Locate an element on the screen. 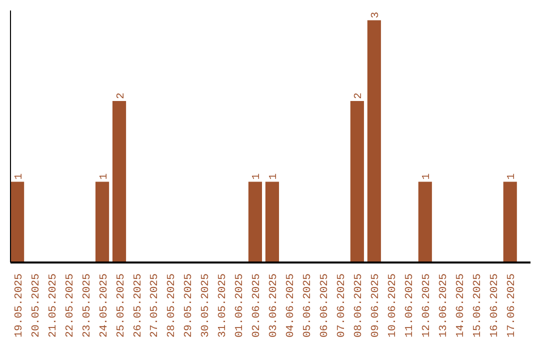 The image size is (540, 340). x-tick-label: 22.05.2025 is located at coordinates (70, 305).